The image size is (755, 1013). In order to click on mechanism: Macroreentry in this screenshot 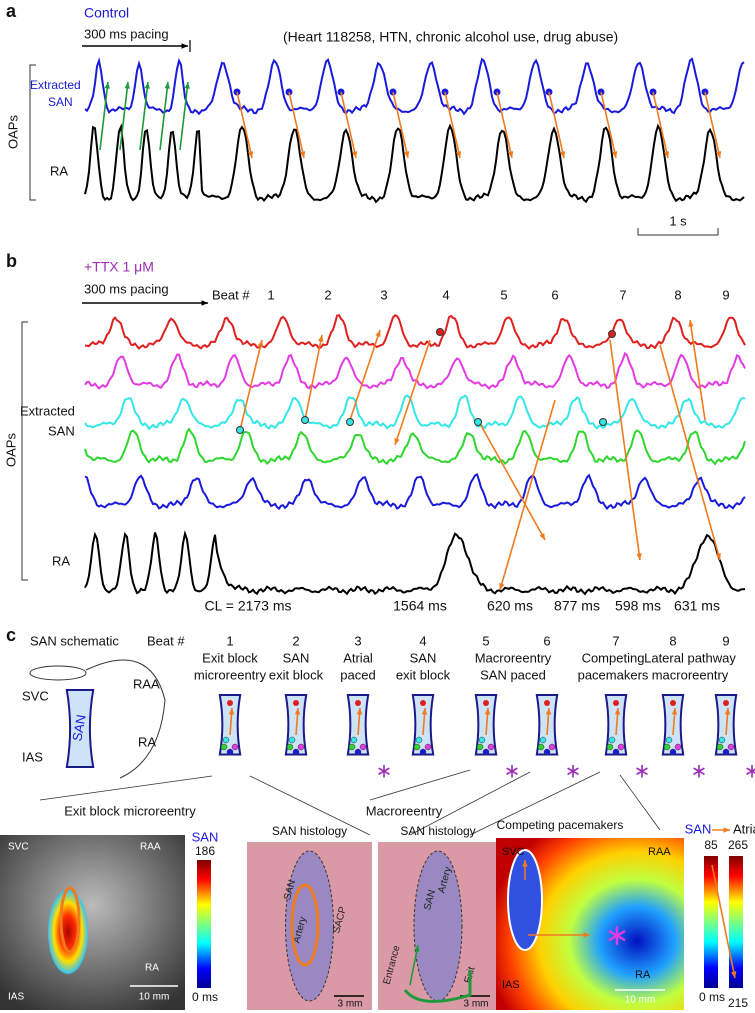, I will do `click(513, 657)`.